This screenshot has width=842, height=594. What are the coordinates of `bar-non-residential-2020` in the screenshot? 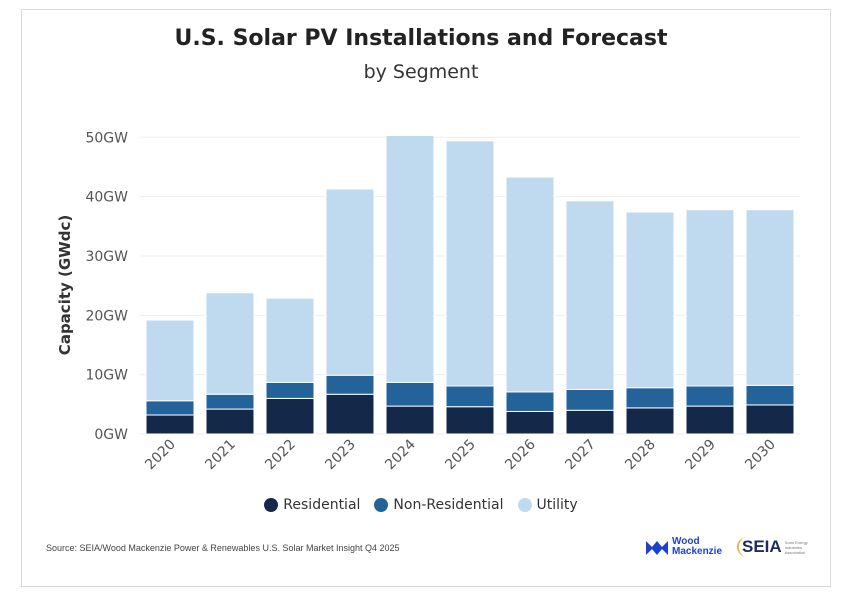 It's located at (170, 408).